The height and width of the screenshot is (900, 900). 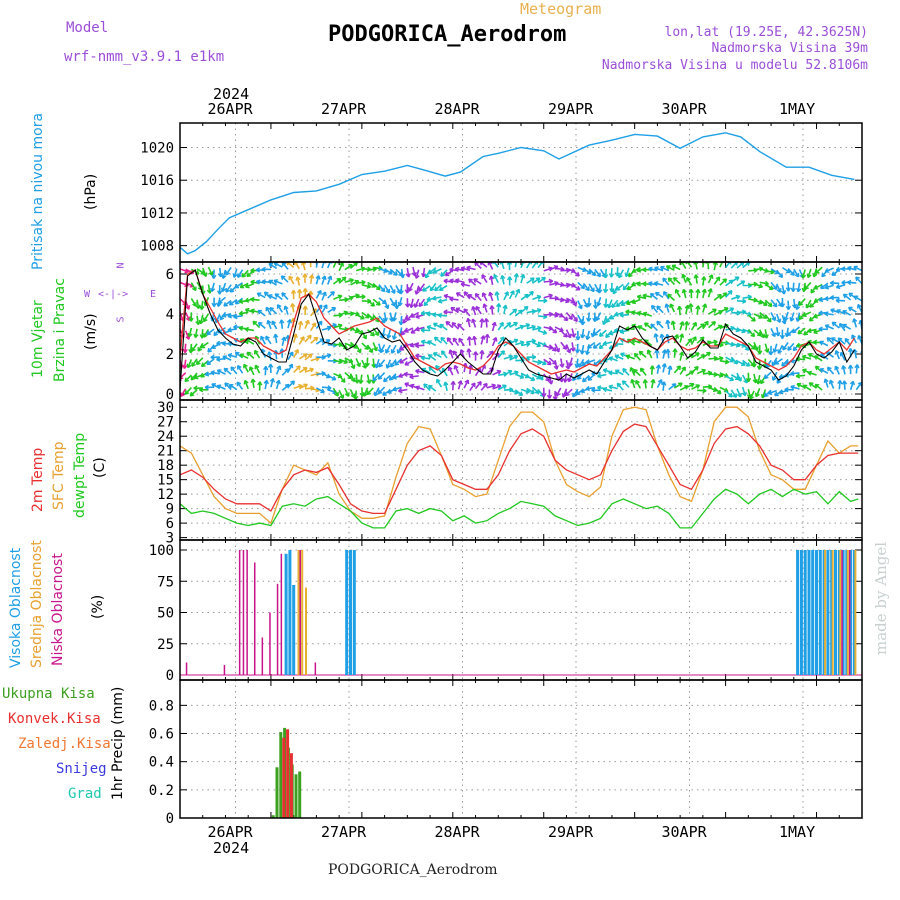 What do you see at coordinates (344, 109) in the screenshot?
I see `top-day-label: 27APR` at bounding box center [344, 109].